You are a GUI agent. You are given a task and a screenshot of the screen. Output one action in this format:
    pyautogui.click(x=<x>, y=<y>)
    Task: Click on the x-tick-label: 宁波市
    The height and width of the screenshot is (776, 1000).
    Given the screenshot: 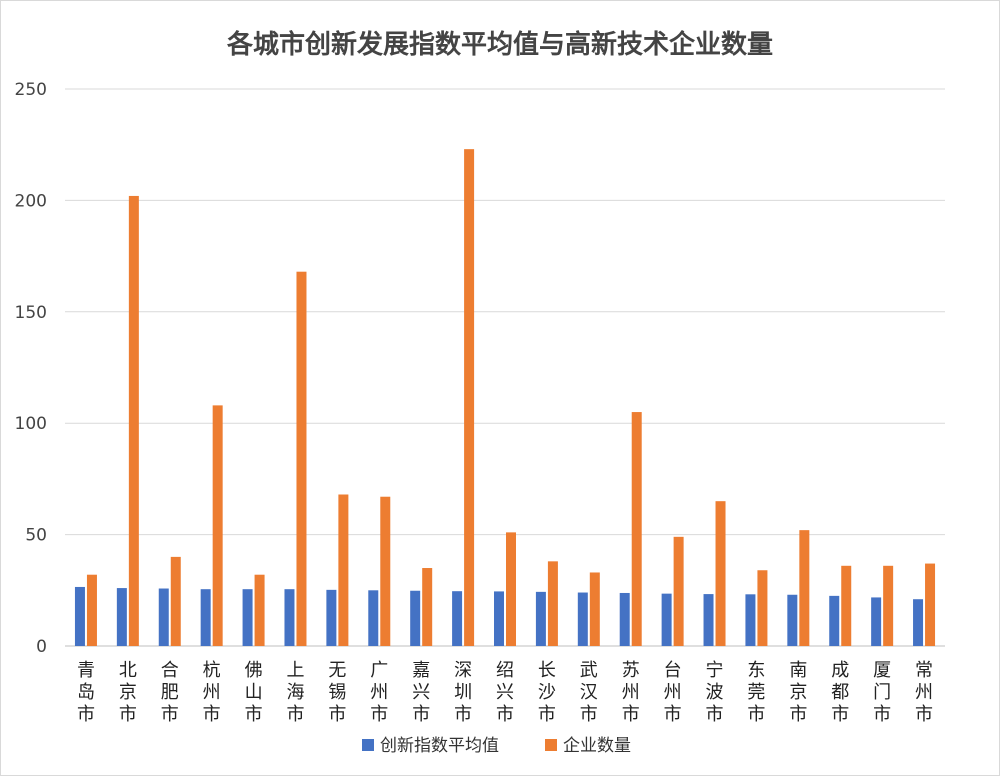 What is the action you would take?
    pyautogui.click(x=715, y=692)
    